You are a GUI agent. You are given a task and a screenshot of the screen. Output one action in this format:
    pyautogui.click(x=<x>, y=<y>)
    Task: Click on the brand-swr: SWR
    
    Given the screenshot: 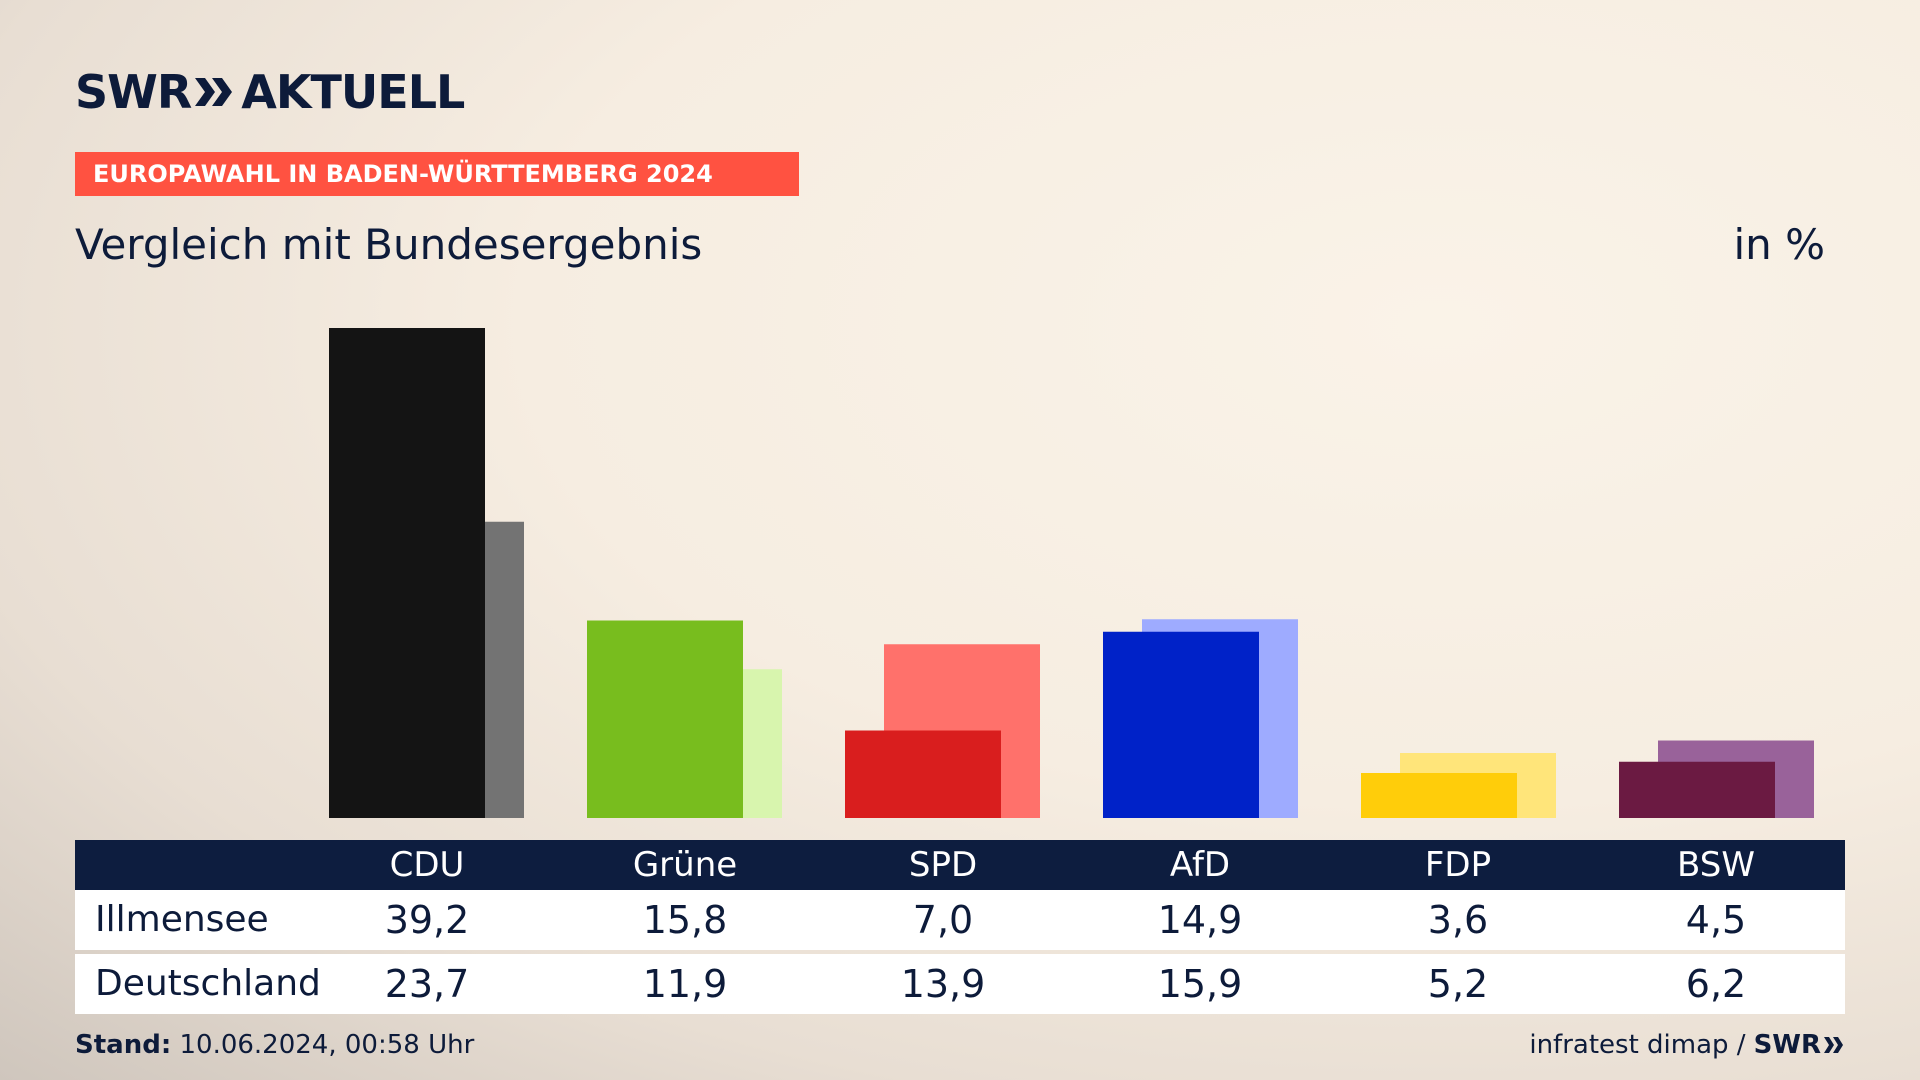 What is the action you would take?
    pyautogui.click(x=133, y=92)
    